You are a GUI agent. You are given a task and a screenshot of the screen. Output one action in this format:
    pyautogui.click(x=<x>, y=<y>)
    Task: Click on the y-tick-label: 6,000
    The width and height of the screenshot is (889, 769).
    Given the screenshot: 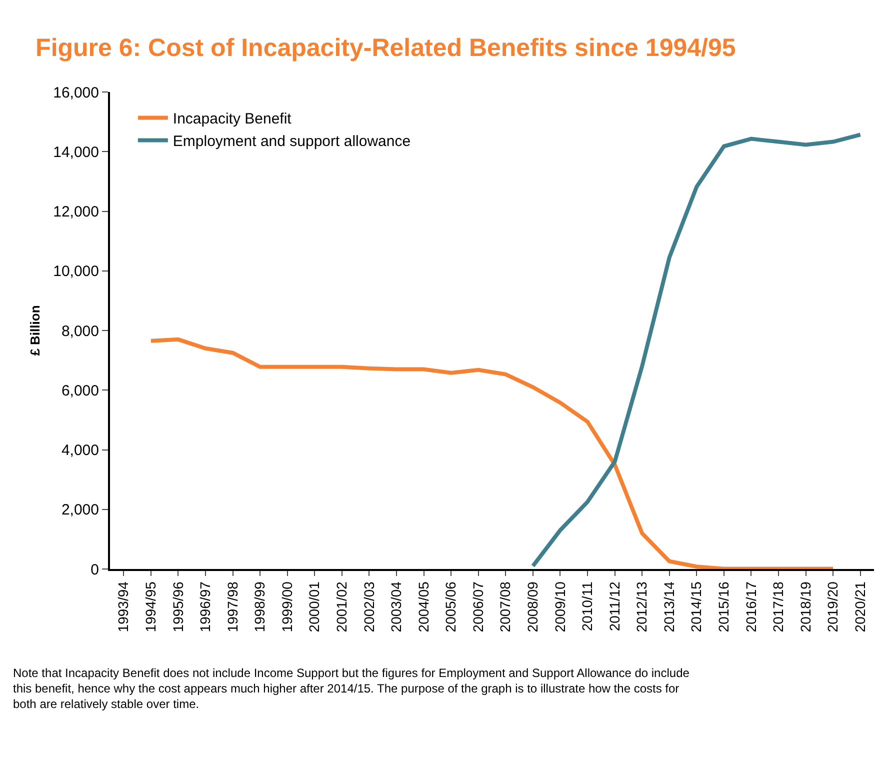 What is the action you would take?
    pyautogui.click(x=80, y=391)
    